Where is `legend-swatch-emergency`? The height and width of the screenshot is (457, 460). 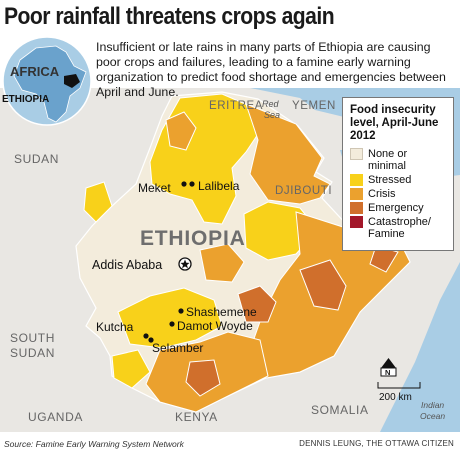
legend-swatch-emergency is located at coordinates (356, 208).